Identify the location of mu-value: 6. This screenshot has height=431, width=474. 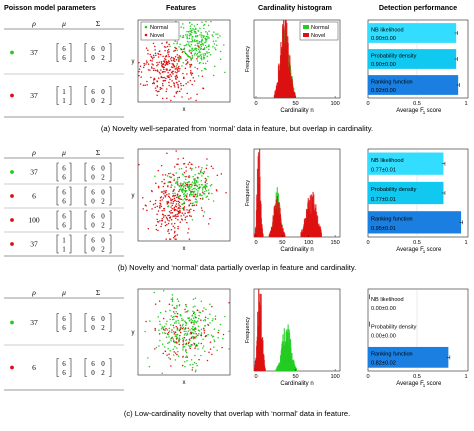
(64, 217).